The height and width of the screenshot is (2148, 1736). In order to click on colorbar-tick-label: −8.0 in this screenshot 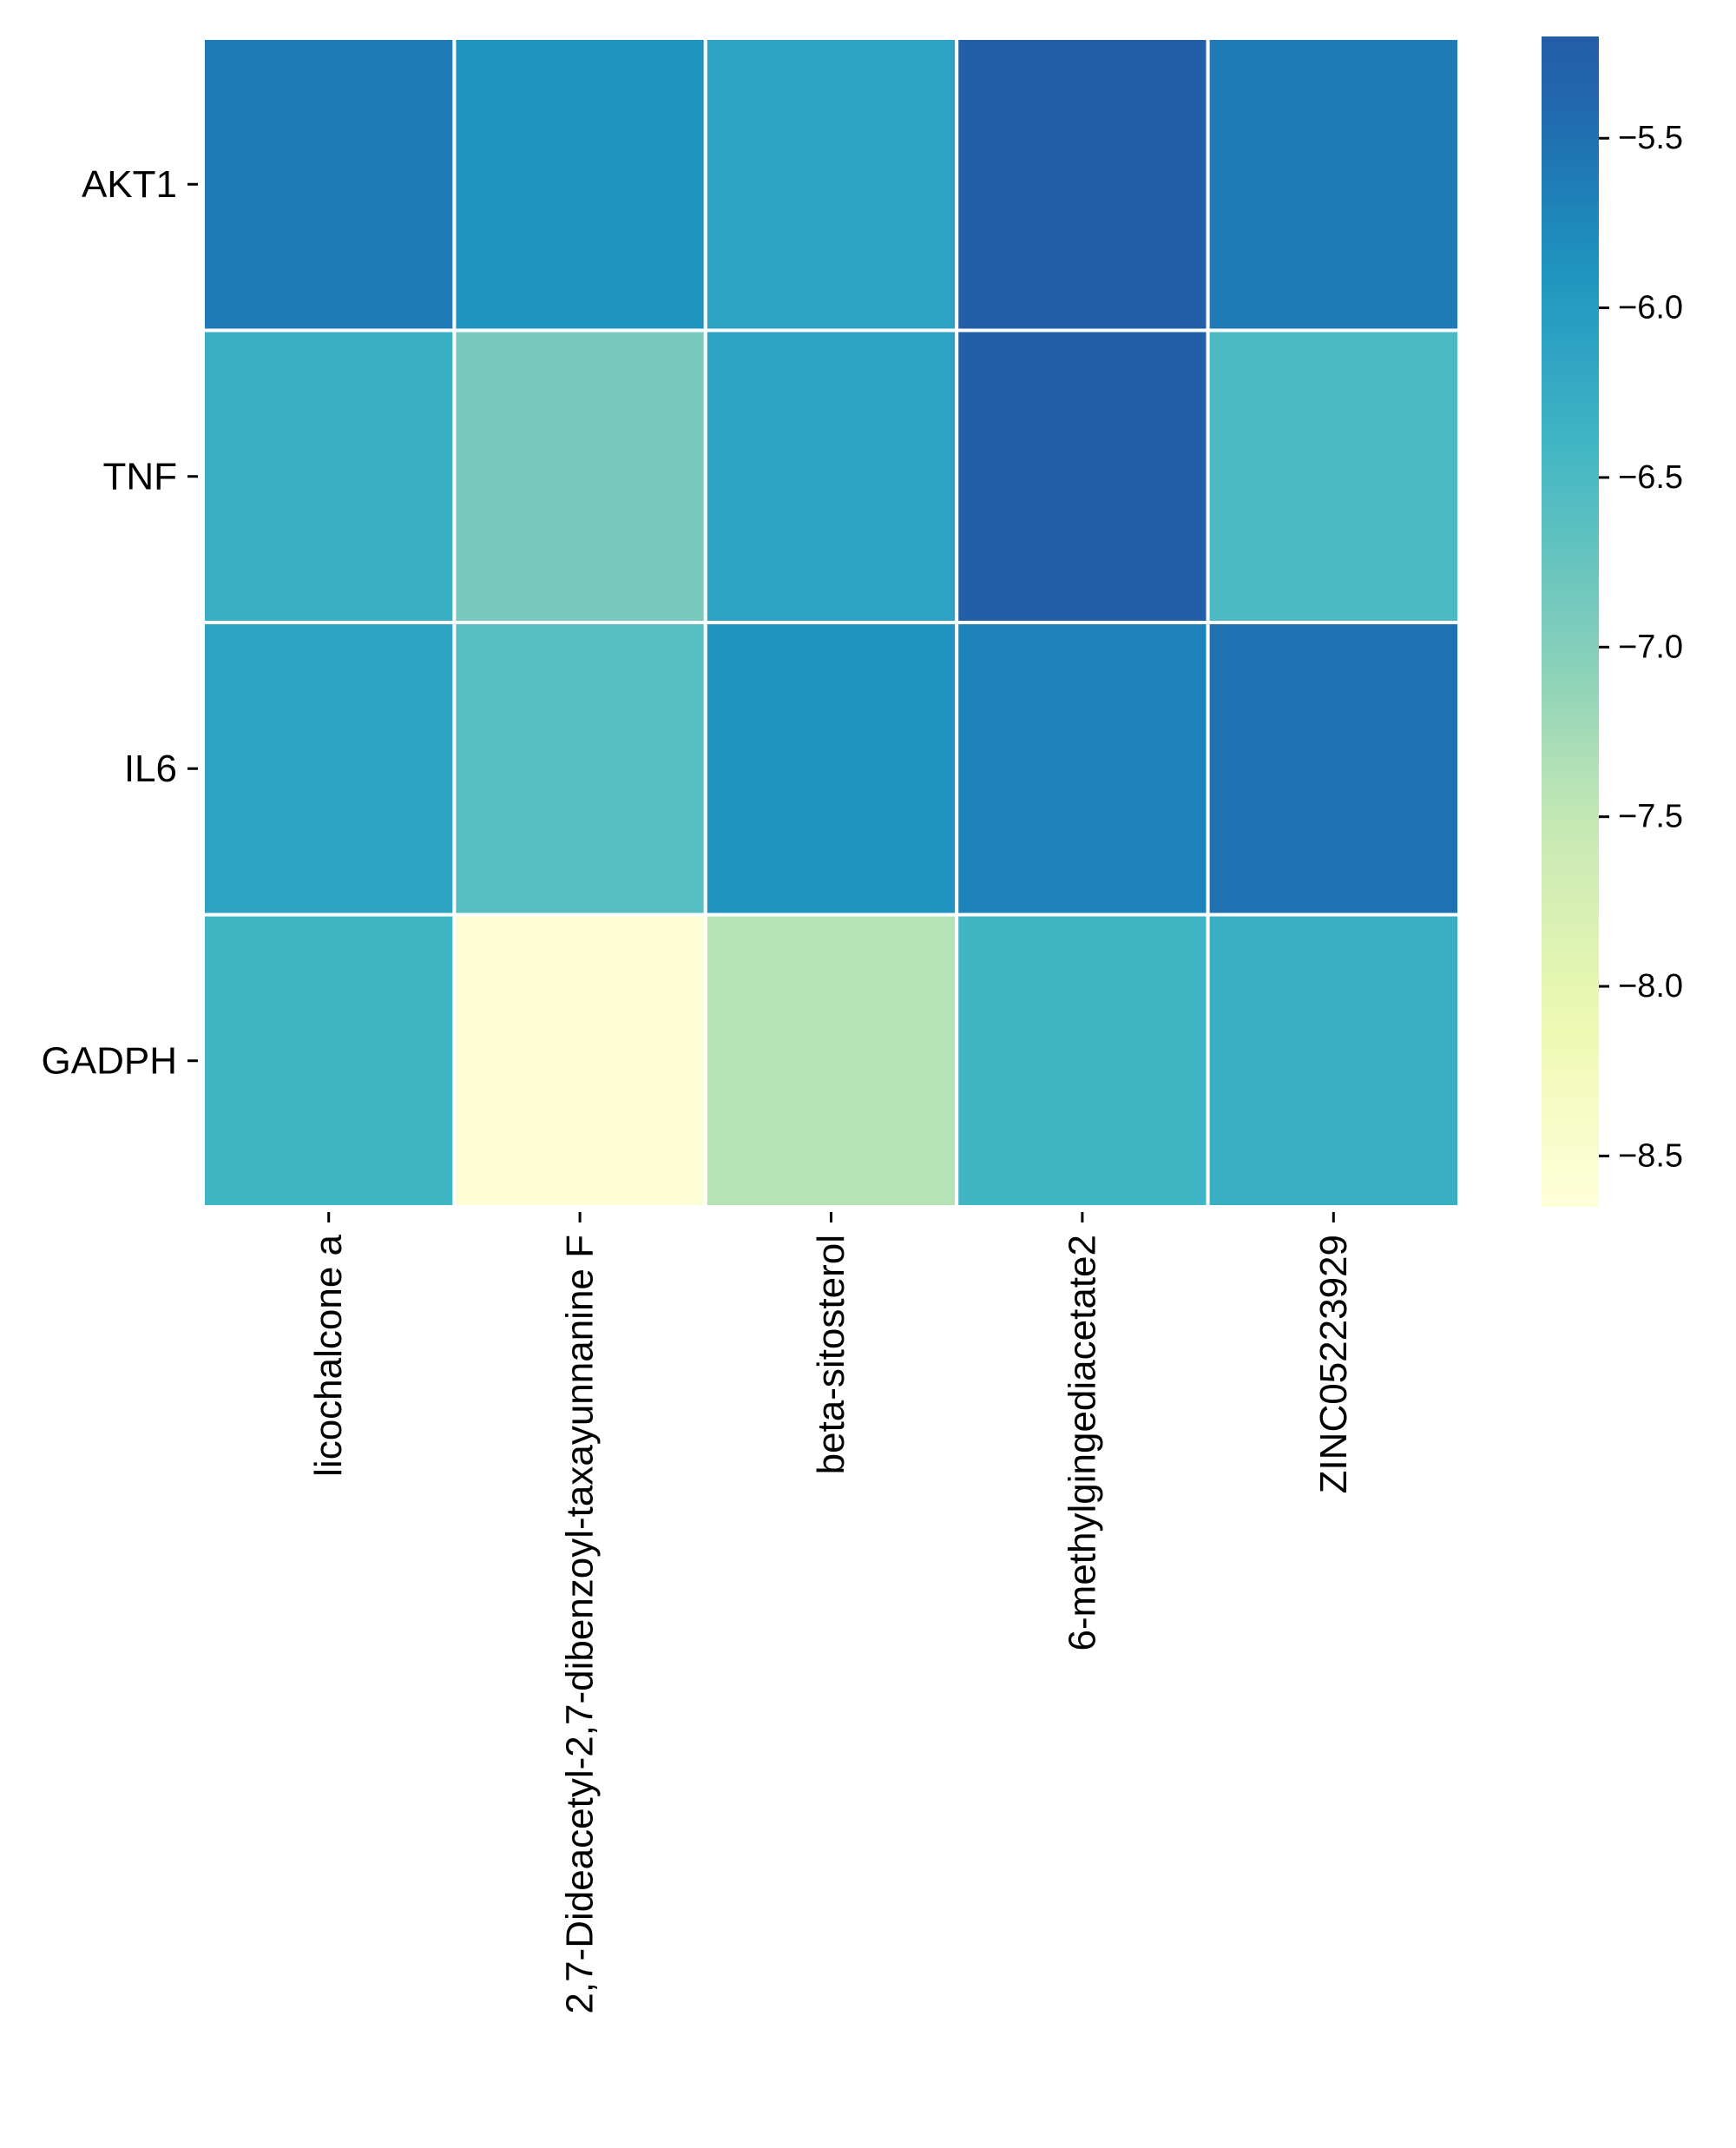, I will do `click(1650, 986)`.